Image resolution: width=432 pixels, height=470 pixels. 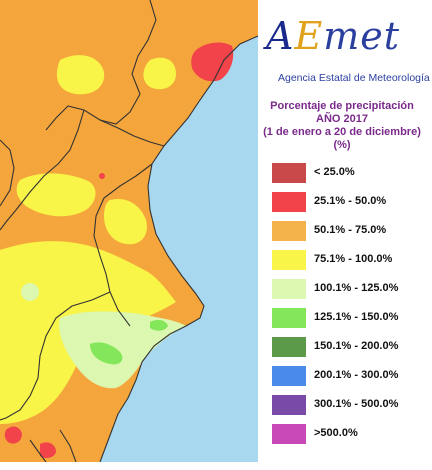 What do you see at coordinates (361, 36) in the screenshot?
I see `logo-letters-met: met` at bounding box center [361, 36].